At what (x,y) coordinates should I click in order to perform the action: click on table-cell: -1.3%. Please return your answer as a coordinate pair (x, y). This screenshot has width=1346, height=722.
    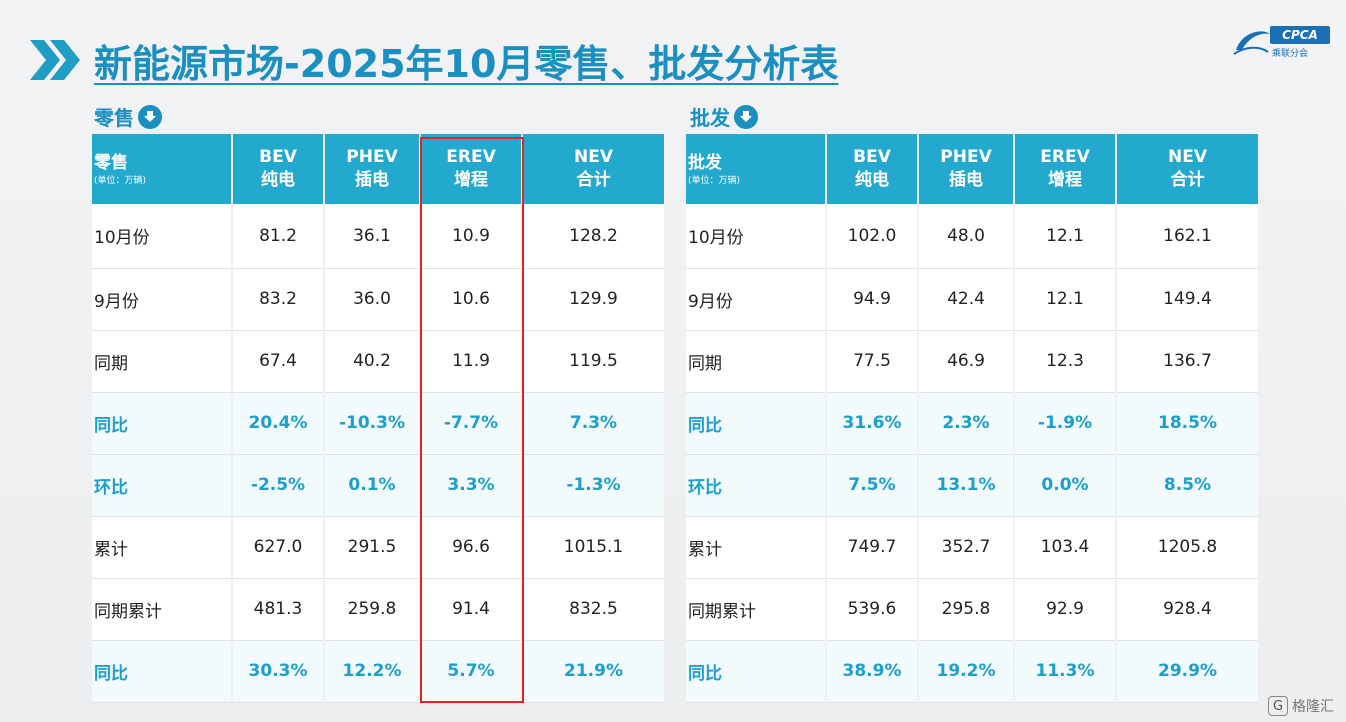
    Looking at the image, I should click on (593, 485).